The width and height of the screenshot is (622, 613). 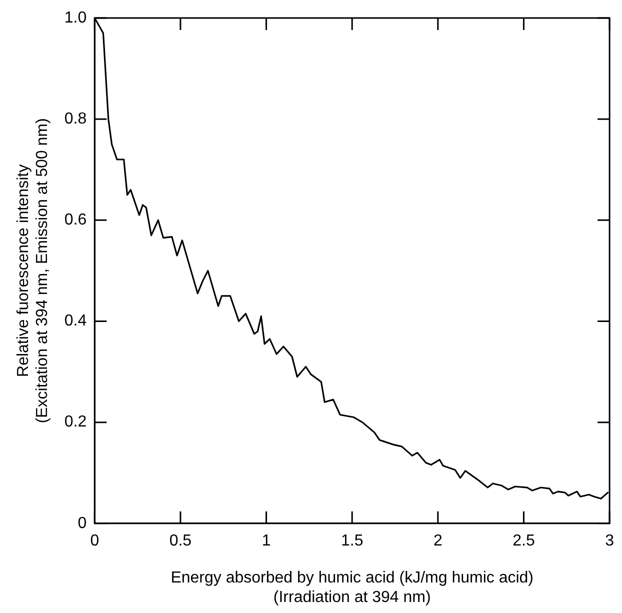 What do you see at coordinates (75, 17) in the screenshot?
I see `y-tick-label: 1.0` at bounding box center [75, 17].